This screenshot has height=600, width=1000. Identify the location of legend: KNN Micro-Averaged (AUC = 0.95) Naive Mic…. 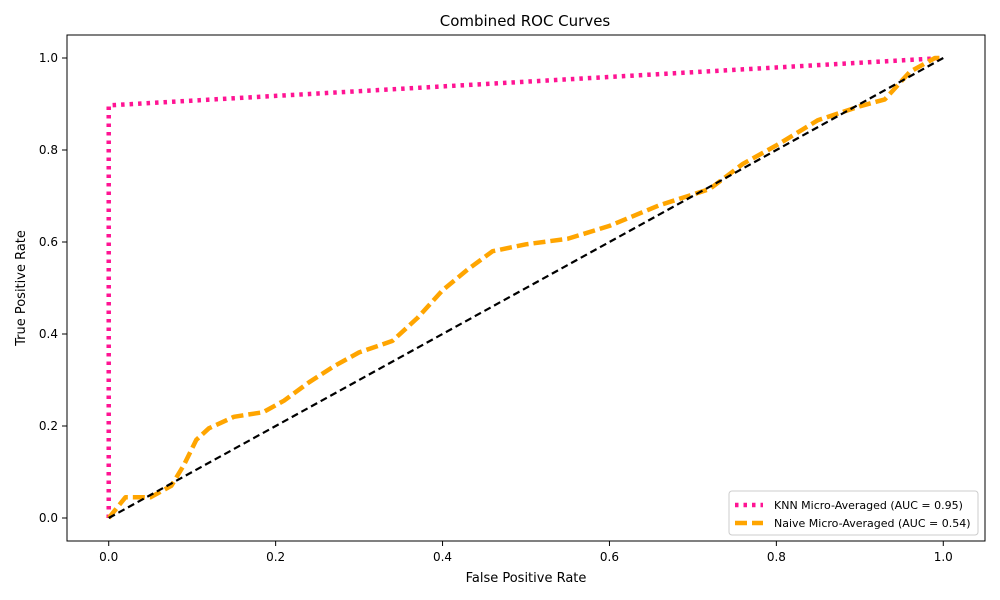
(853, 513).